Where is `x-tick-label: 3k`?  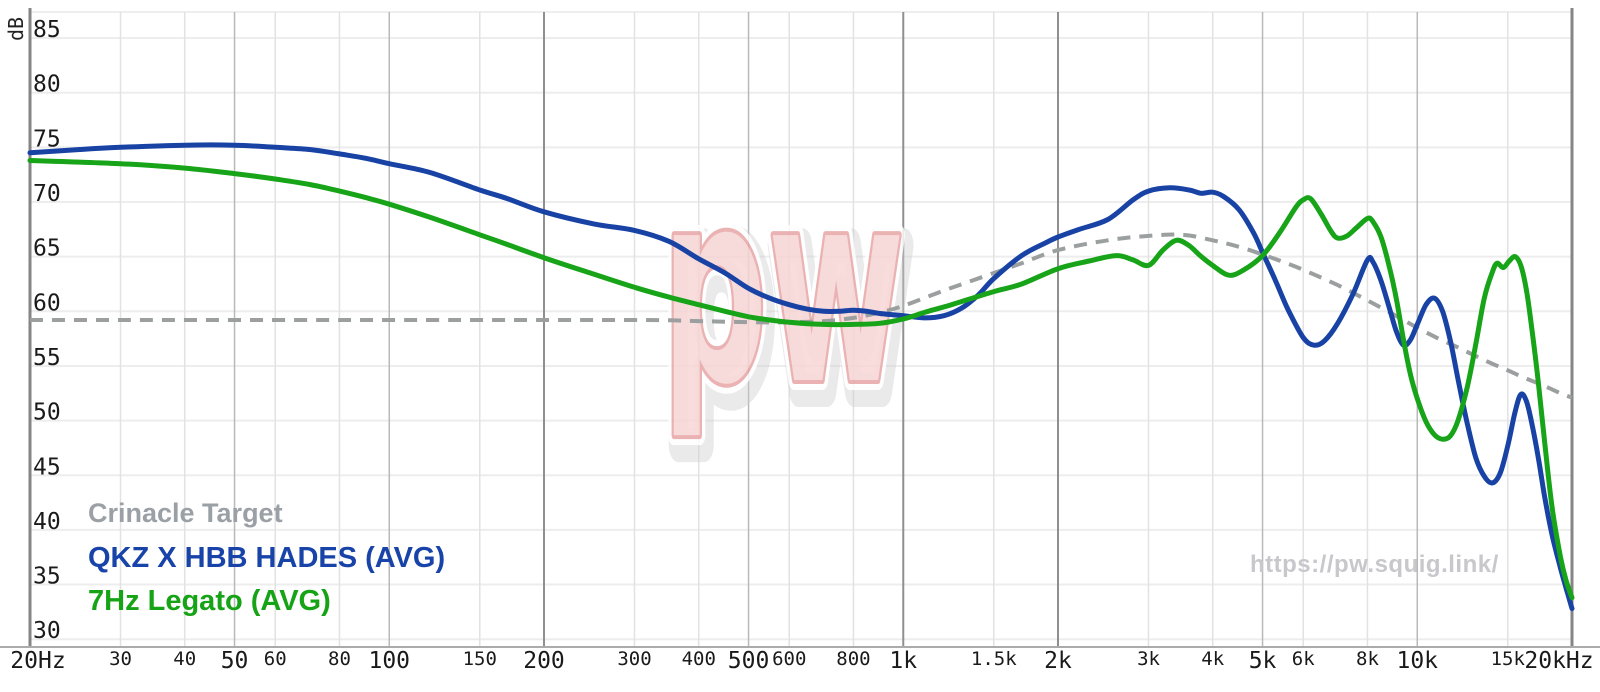 x-tick-label: 3k is located at coordinates (1148, 659).